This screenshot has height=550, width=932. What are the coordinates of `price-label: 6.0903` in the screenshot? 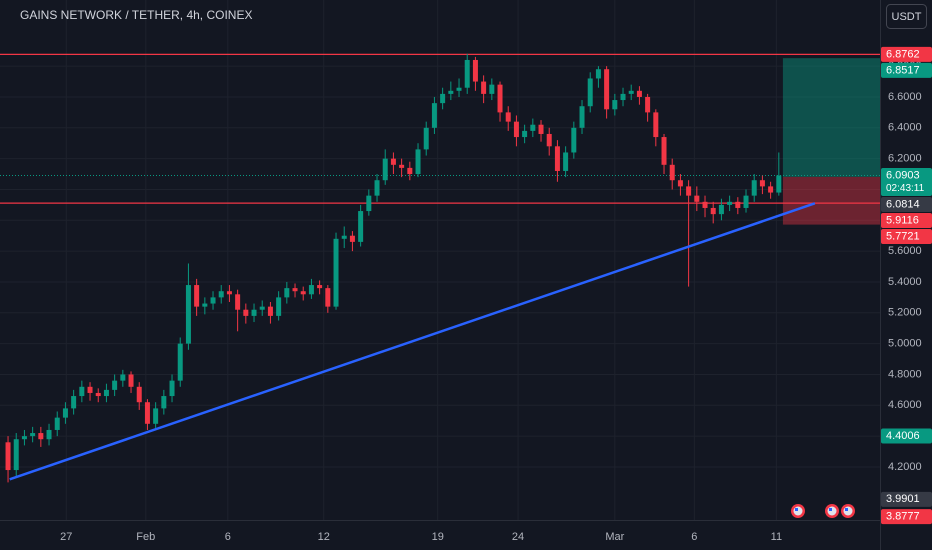 It's located at (903, 175).